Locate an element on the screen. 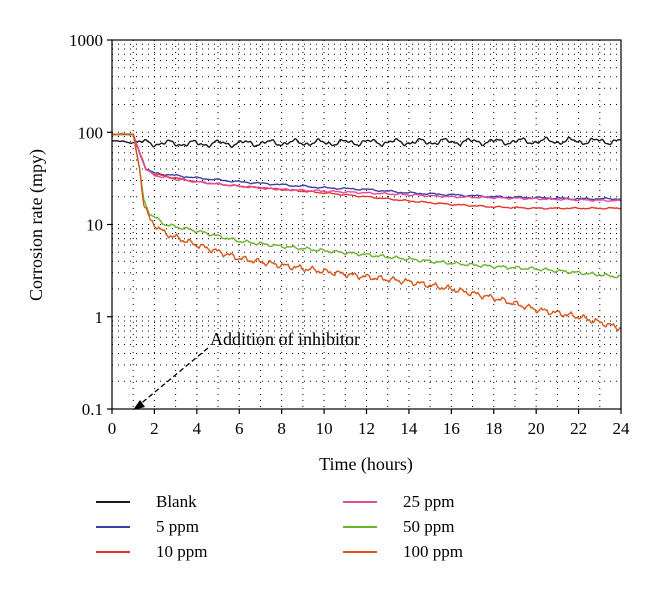  inhibitor-annotation: Addition of inhibitor is located at coordinates (246, 369).